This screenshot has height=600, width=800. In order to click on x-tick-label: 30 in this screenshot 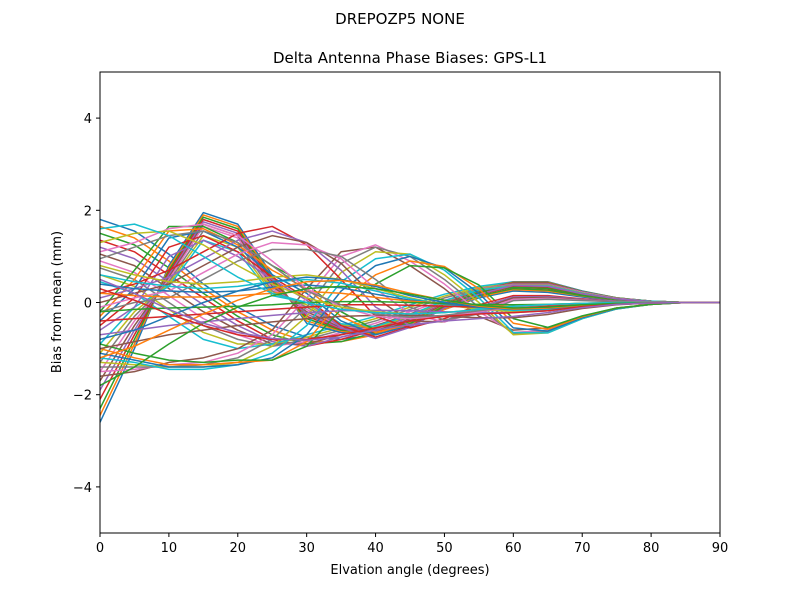, I will do `click(306, 548)`.